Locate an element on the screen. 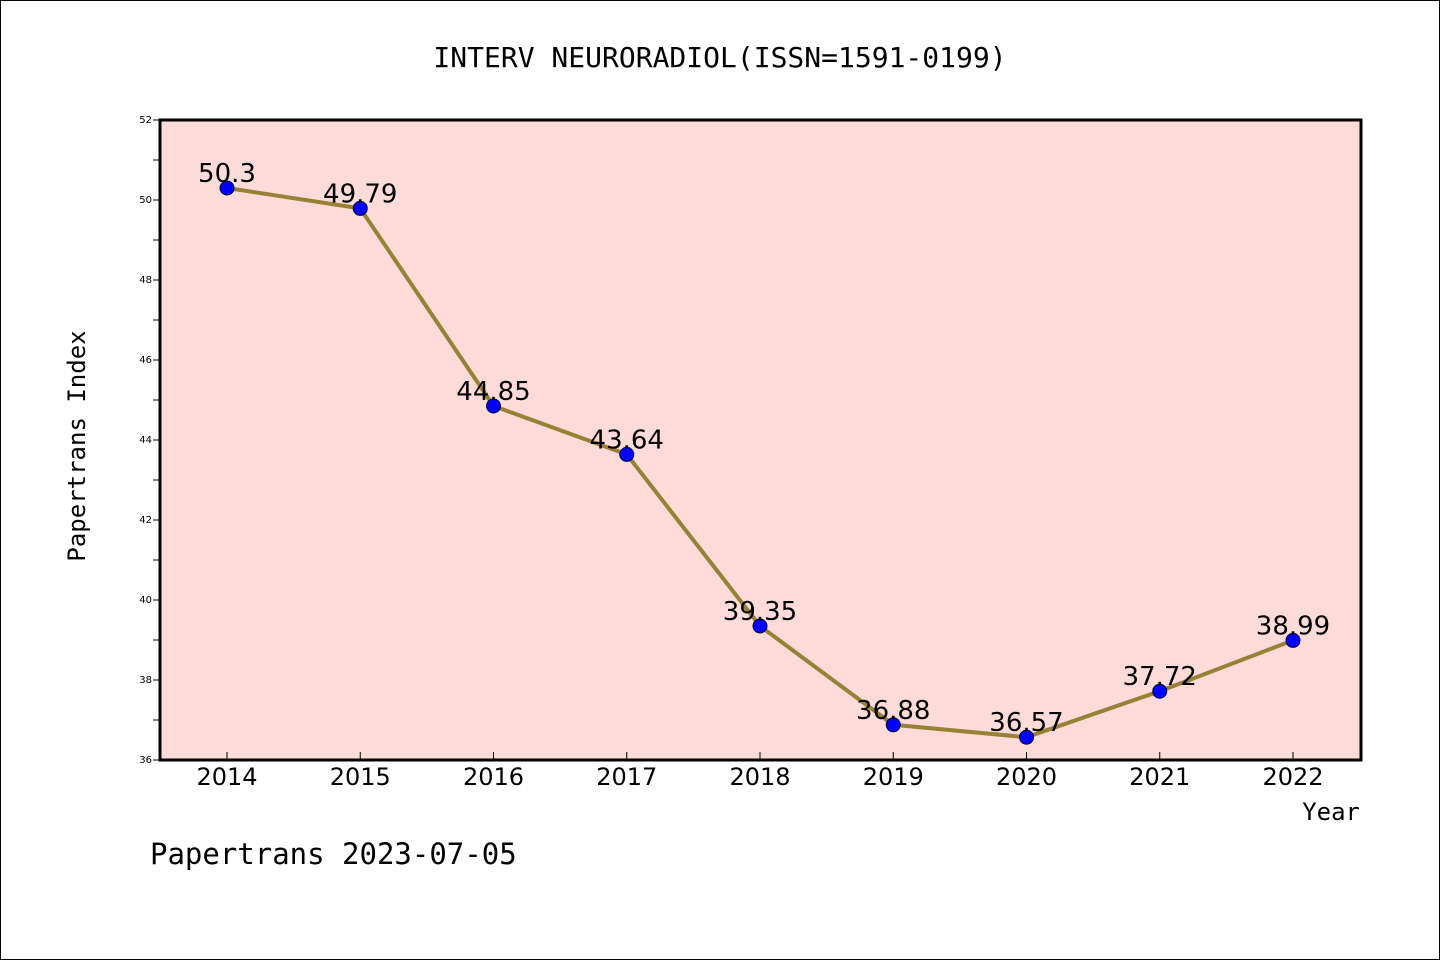  y-tick-label: 42 is located at coordinates (145, 520).